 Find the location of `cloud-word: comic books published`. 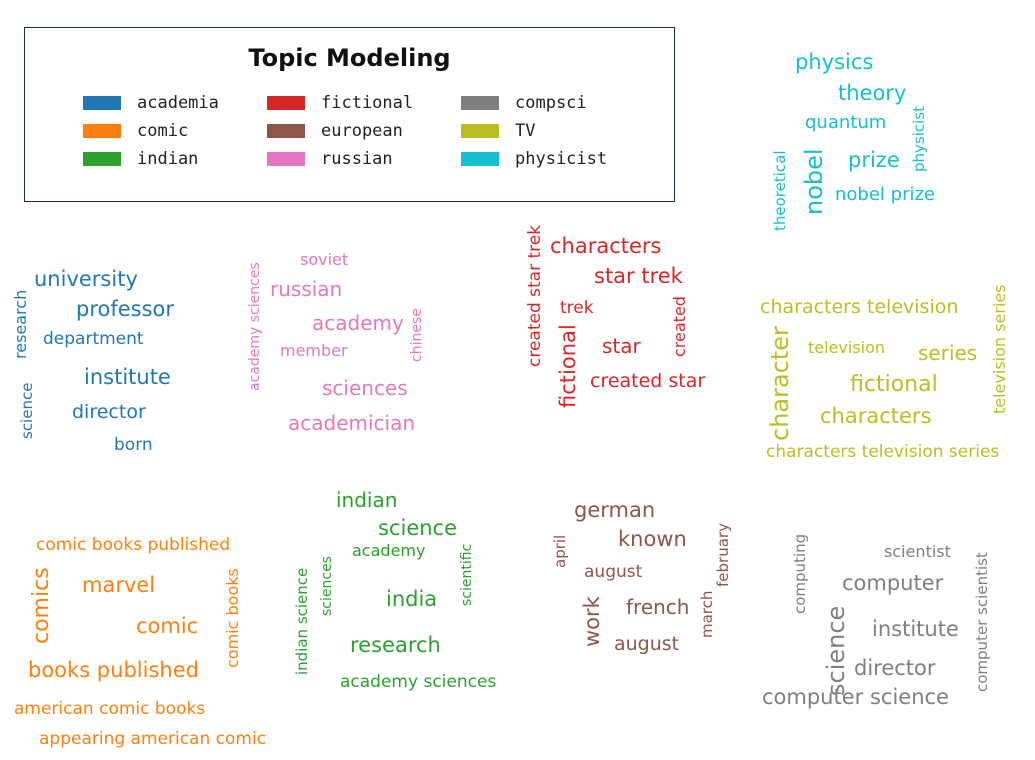

cloud-word: comic books published is located at coordinates (133, 545).